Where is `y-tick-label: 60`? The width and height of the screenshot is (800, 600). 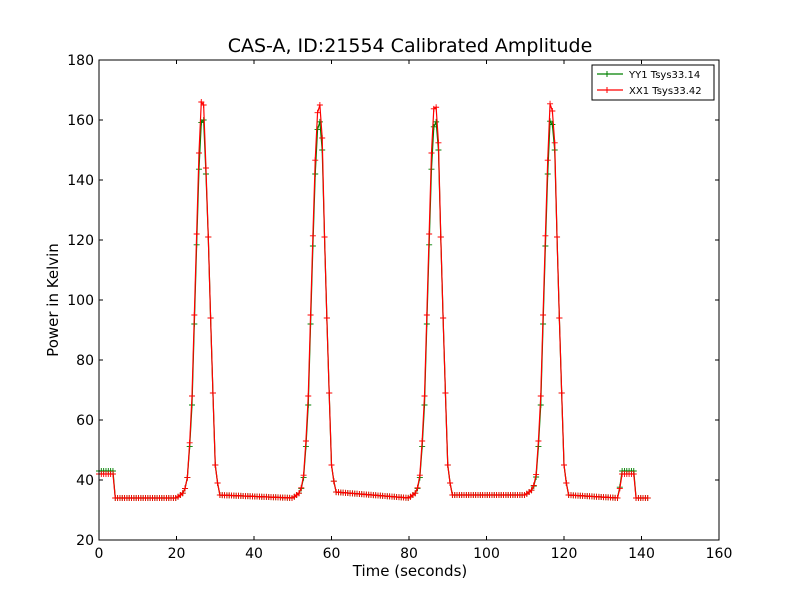
y-tick-label: 60 is located at coordinates (85, 421).